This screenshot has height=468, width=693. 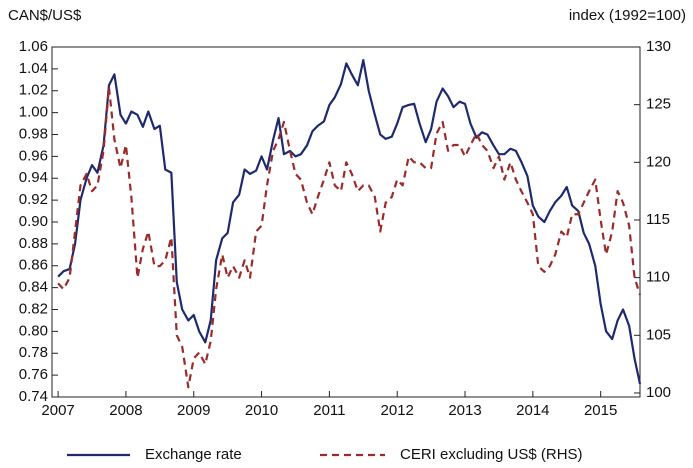 I want to click on x-tick-label: 2009, so click(x=193, y=410).